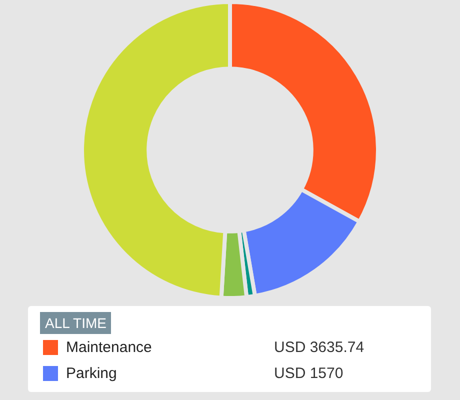  What do you see at coordinates (92, 373) in the screenshot?
I see `legend-label: Parking` at bounding box center [92, 373].